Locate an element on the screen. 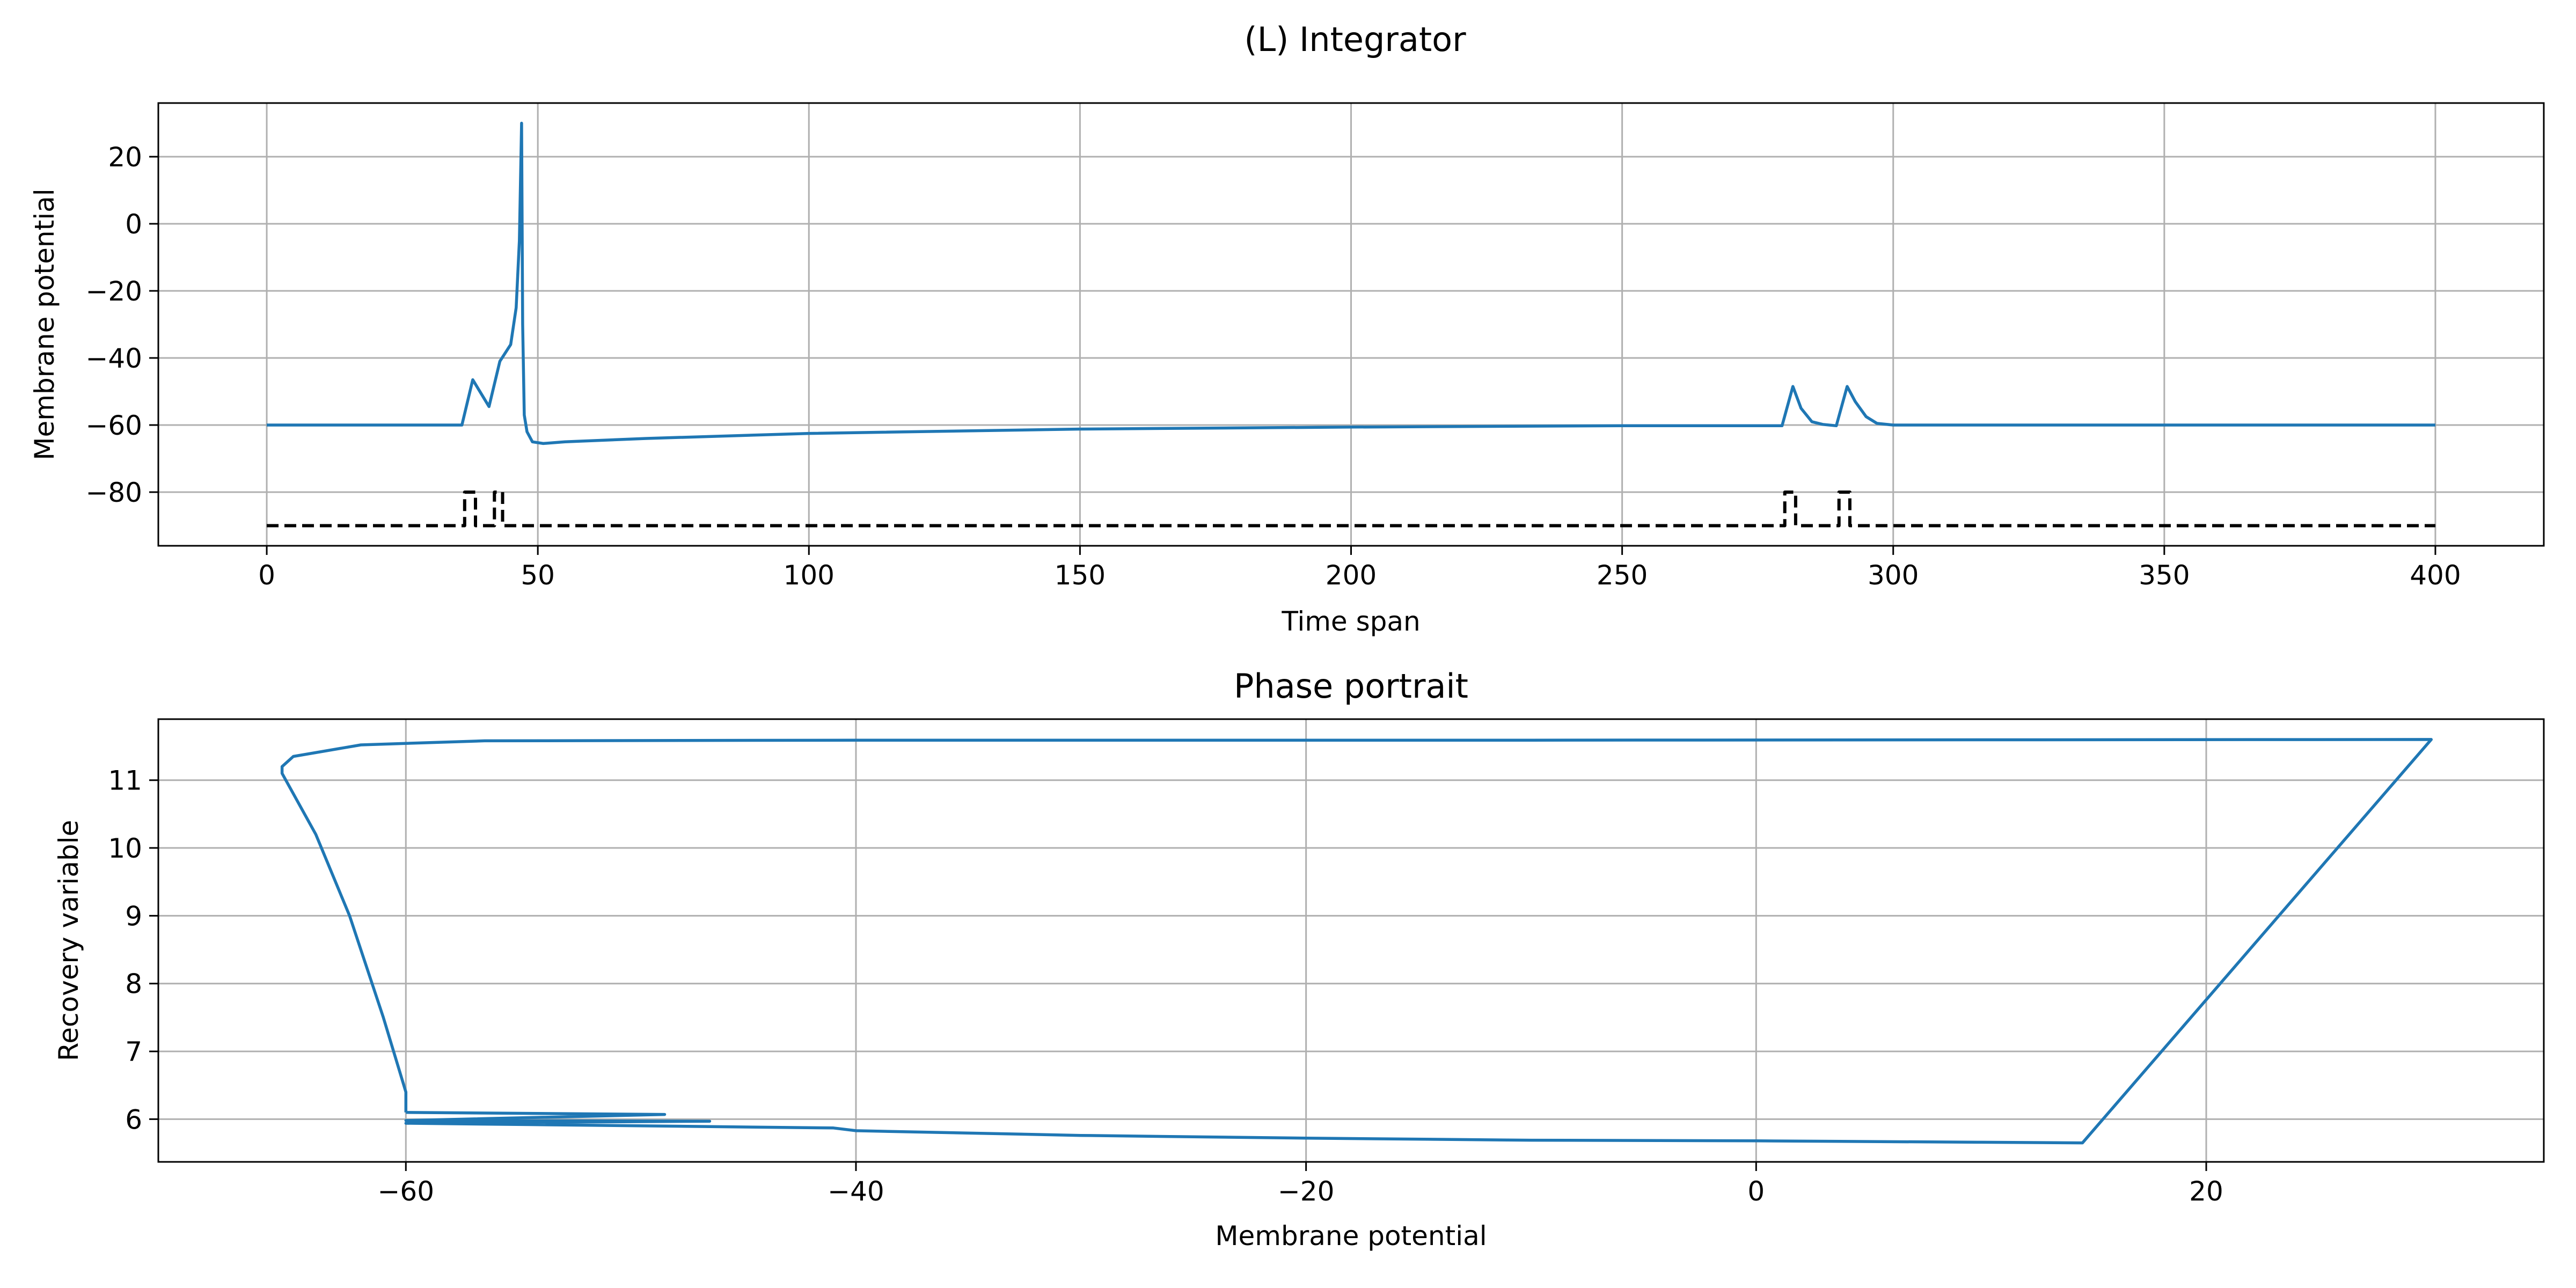 This screenshot has width=2576, height=1288. y-tick-label: −60 is located at coordinates (113, 425).